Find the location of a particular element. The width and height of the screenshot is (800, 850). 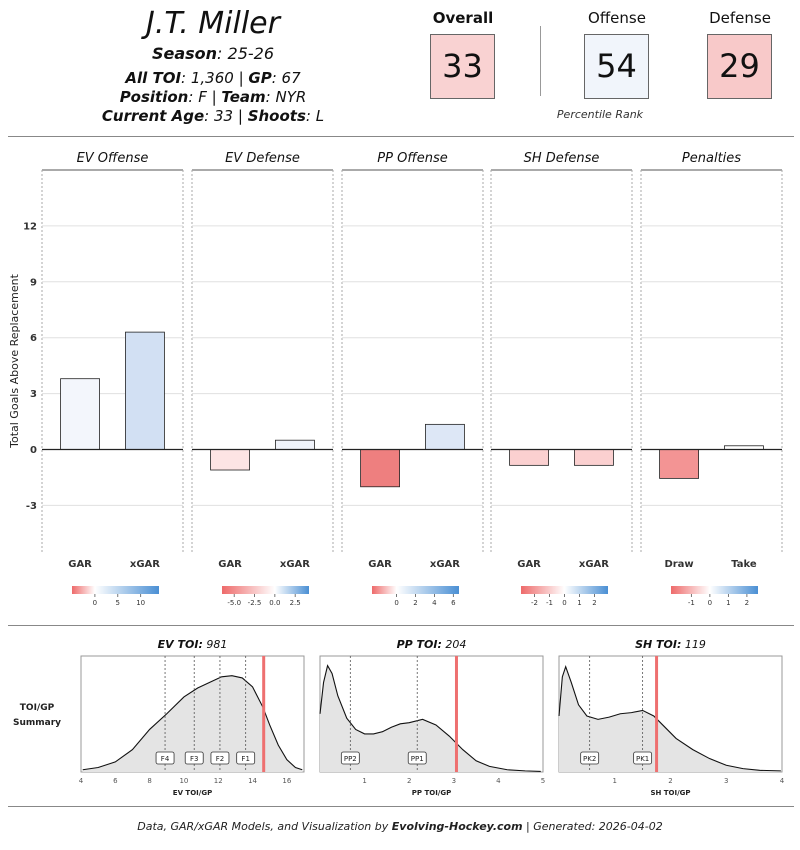

ref-label: PP2 is located at coordinates (350, 759).